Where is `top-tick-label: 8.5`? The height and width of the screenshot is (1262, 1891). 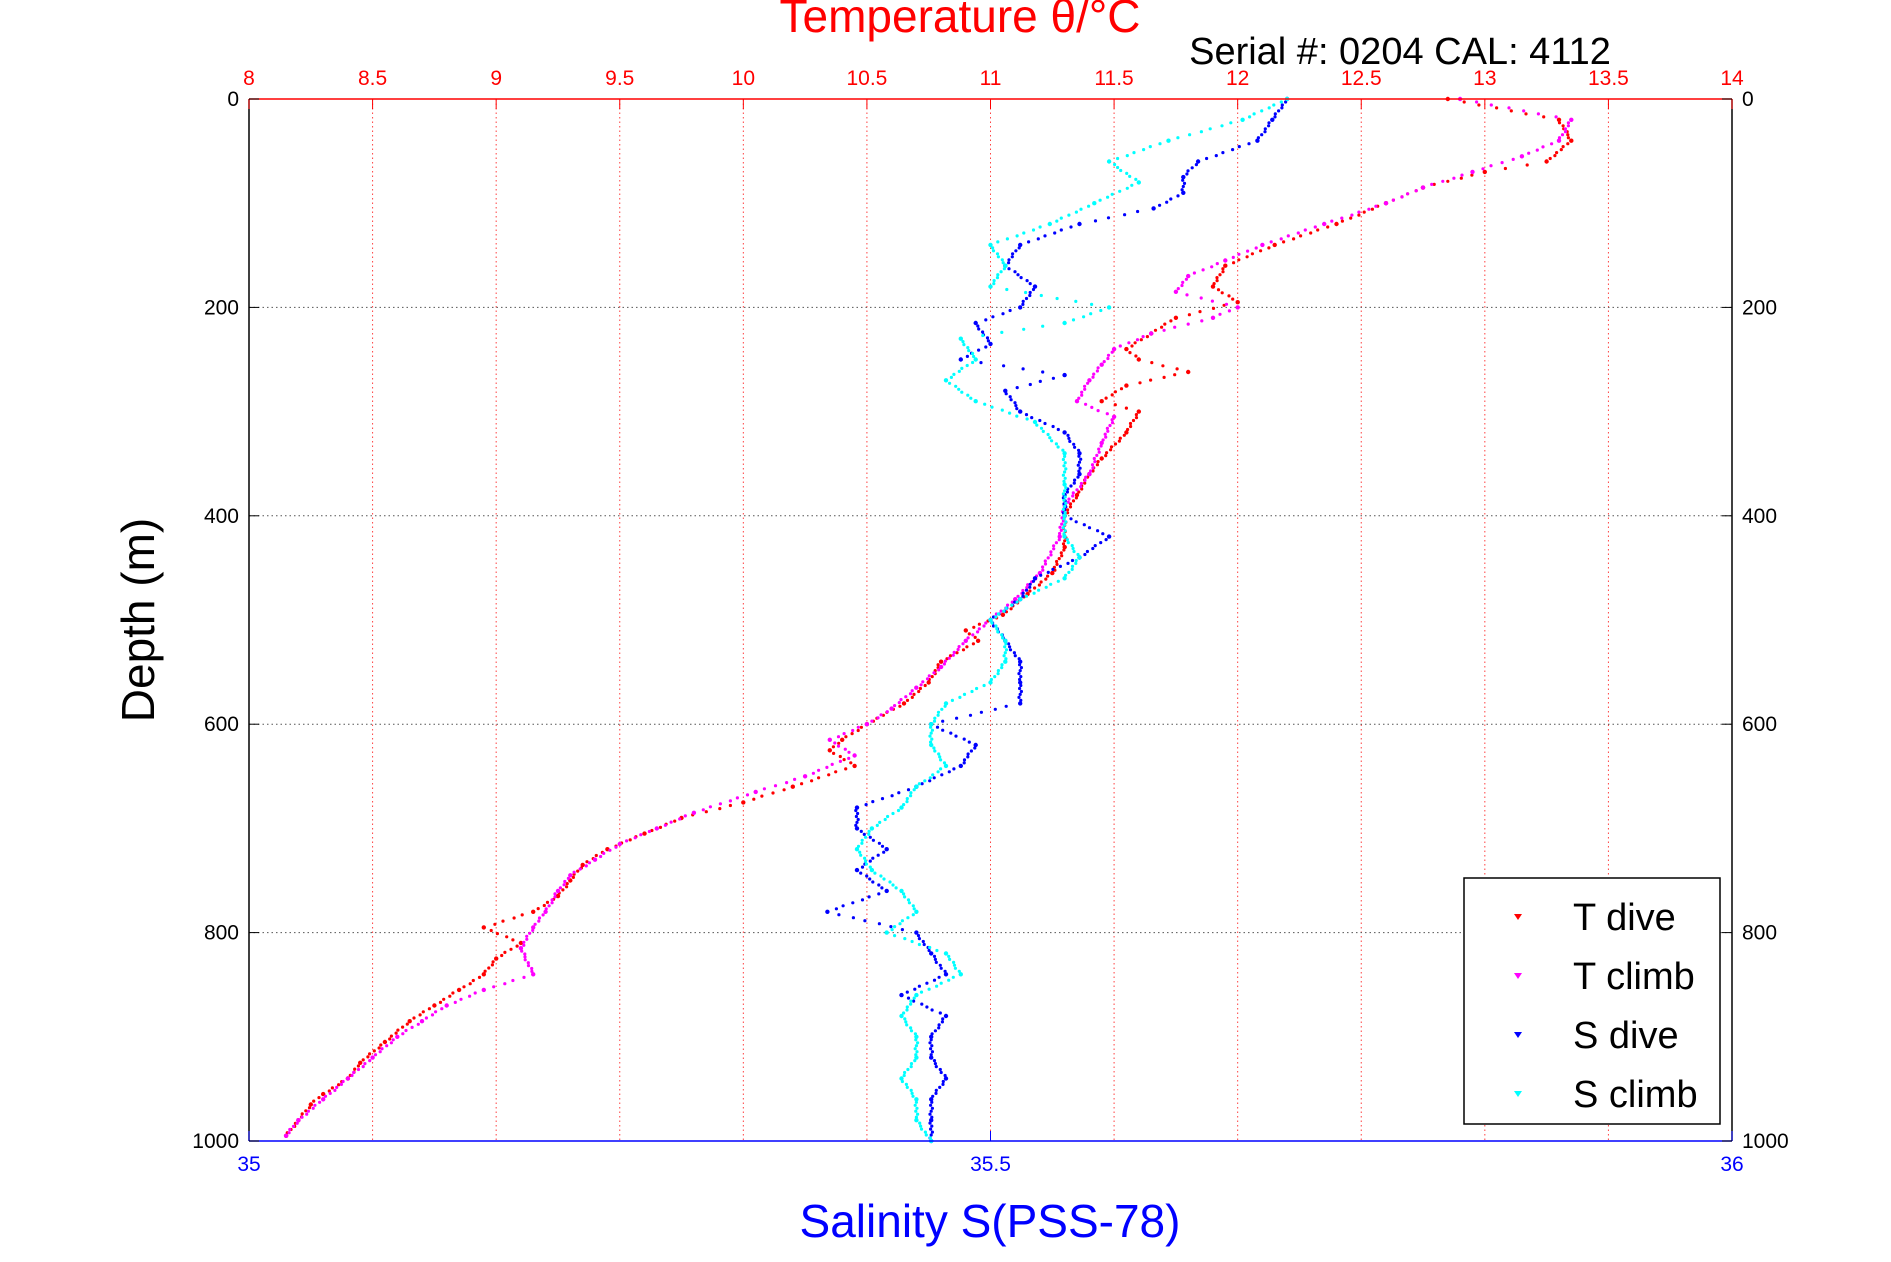 top-tick-label: 8.5 is located at coordinates (372, 78).